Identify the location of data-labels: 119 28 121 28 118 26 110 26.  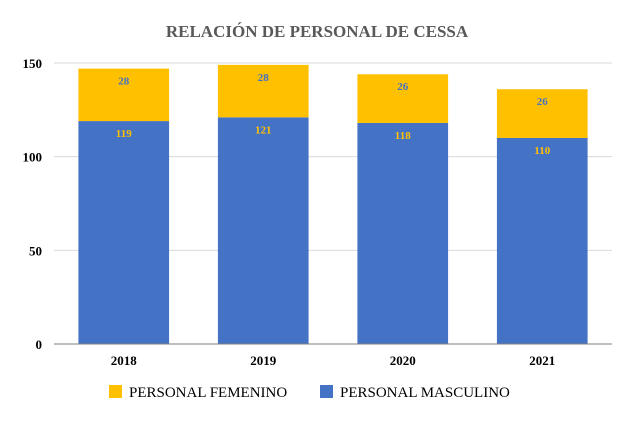
(333, 114).